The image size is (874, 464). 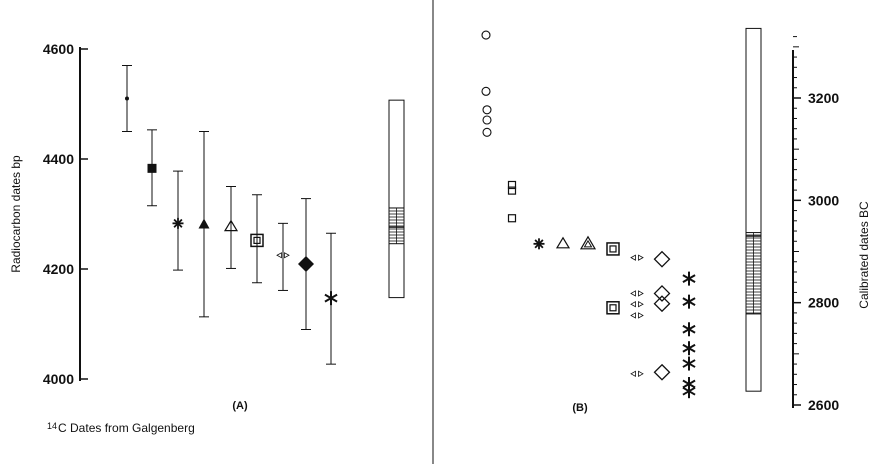 I want to click on panel-b-tick-label: 3200, so click(x=823, y=98).